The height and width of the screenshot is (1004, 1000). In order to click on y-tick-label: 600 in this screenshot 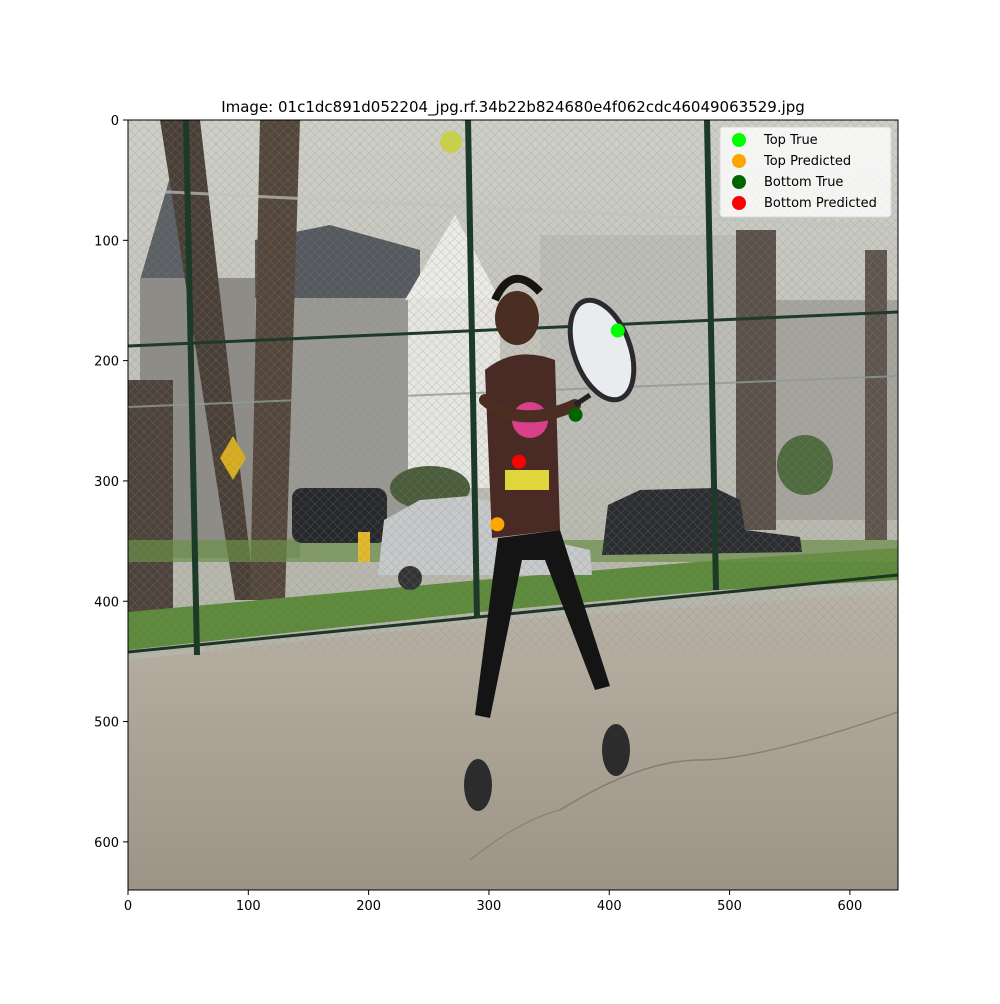, I will do `click(106, 843)`.